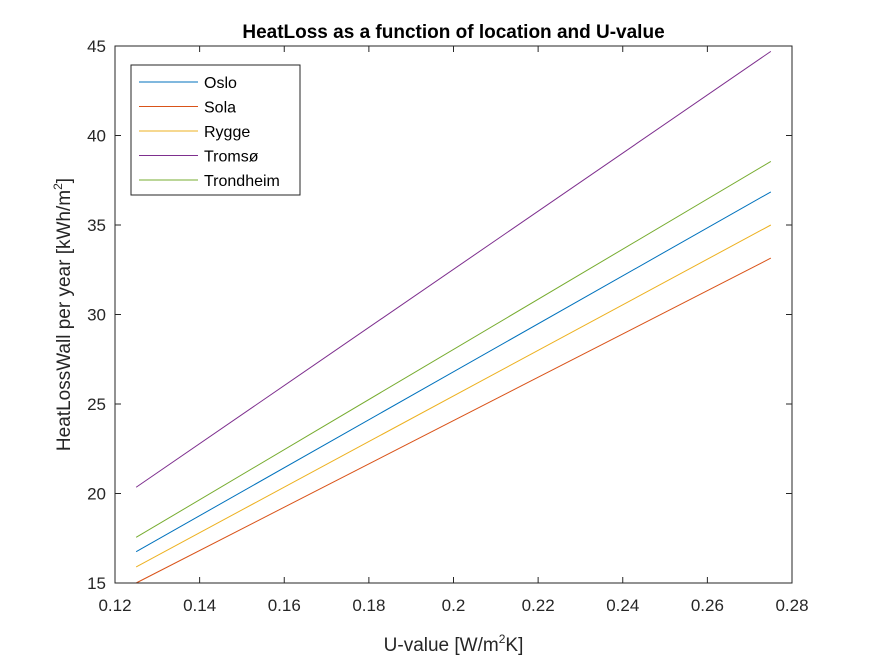 This screenshot has height=656, width=875. Describe the element at coordinates (220, 83) in the screenshot. I see `legend-label-oslo: Oslo` at that location.